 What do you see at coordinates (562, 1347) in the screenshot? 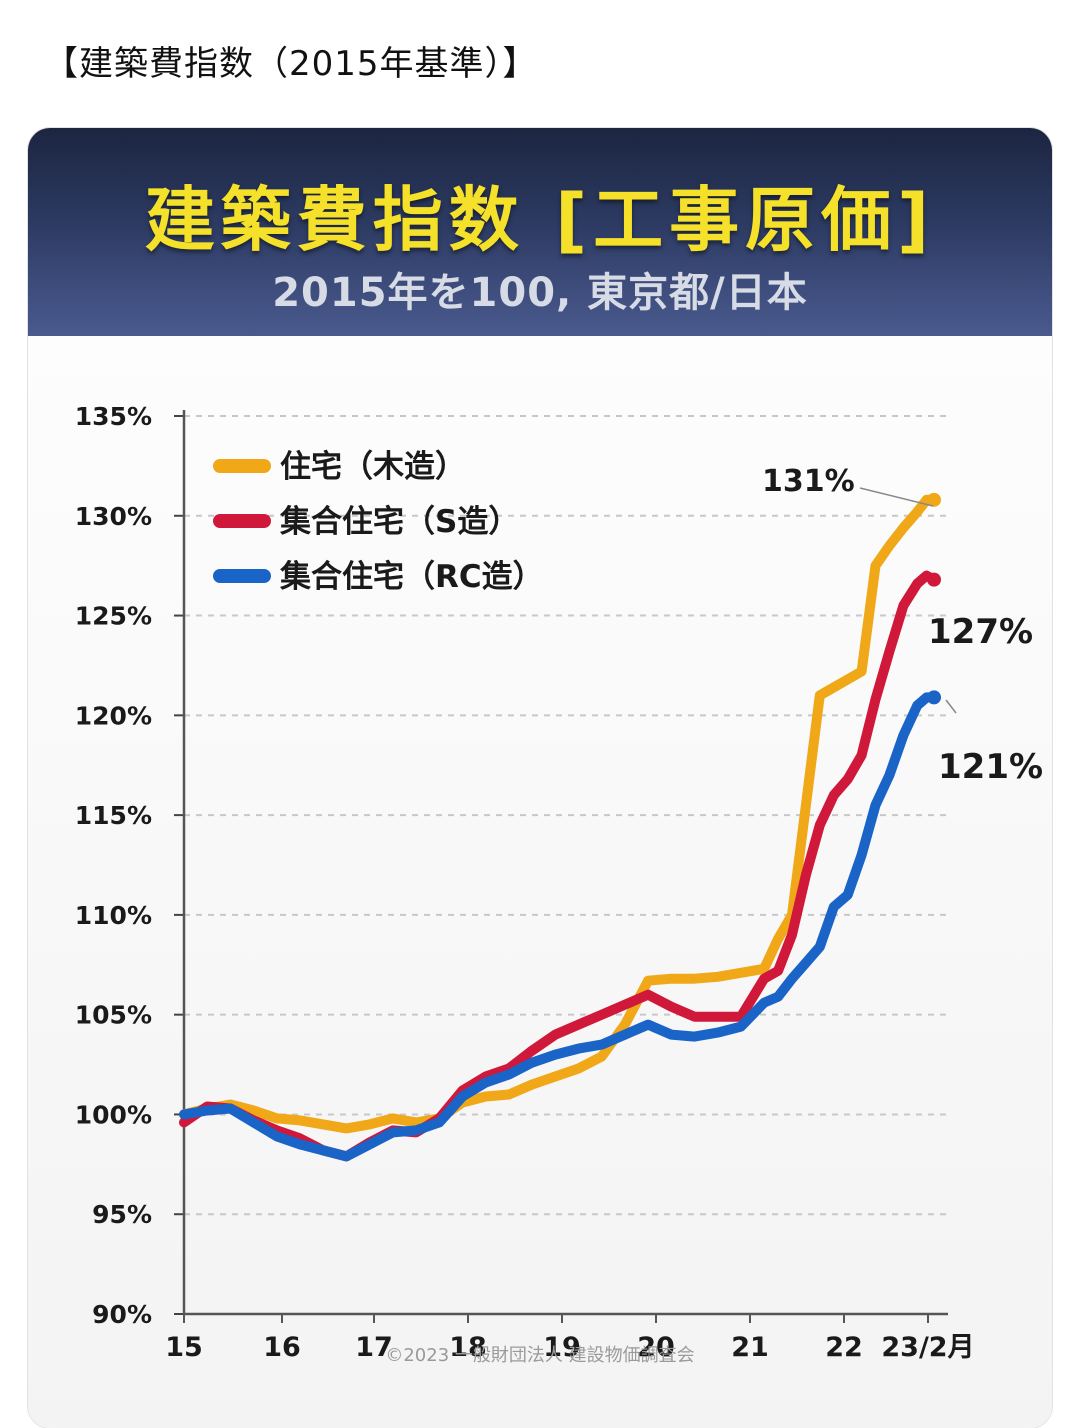
I see `x-tick-label: 19` at bounding box center [562, 1347].